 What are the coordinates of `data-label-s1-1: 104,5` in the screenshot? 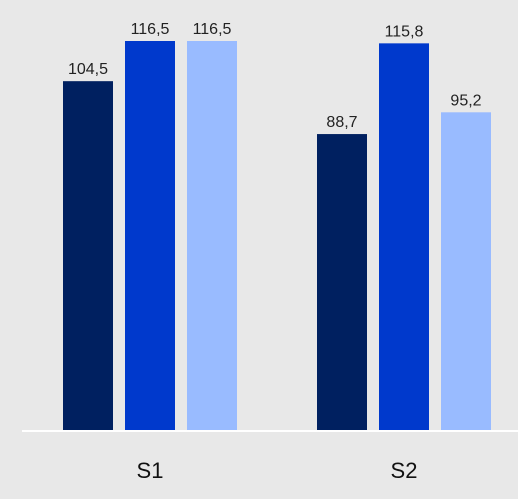 It's located at (88, 69).